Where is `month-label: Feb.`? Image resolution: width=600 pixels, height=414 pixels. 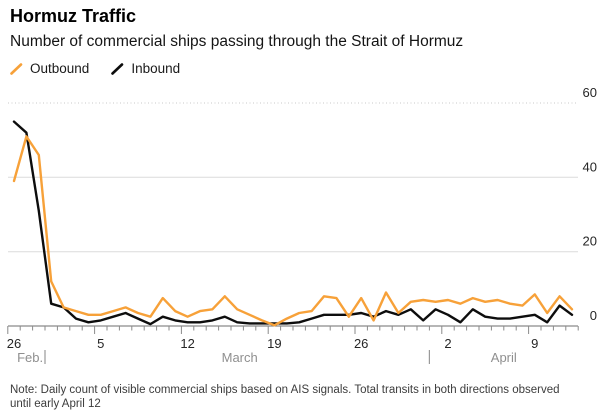 month-label: Feb. is located at coordinates (30, 357).